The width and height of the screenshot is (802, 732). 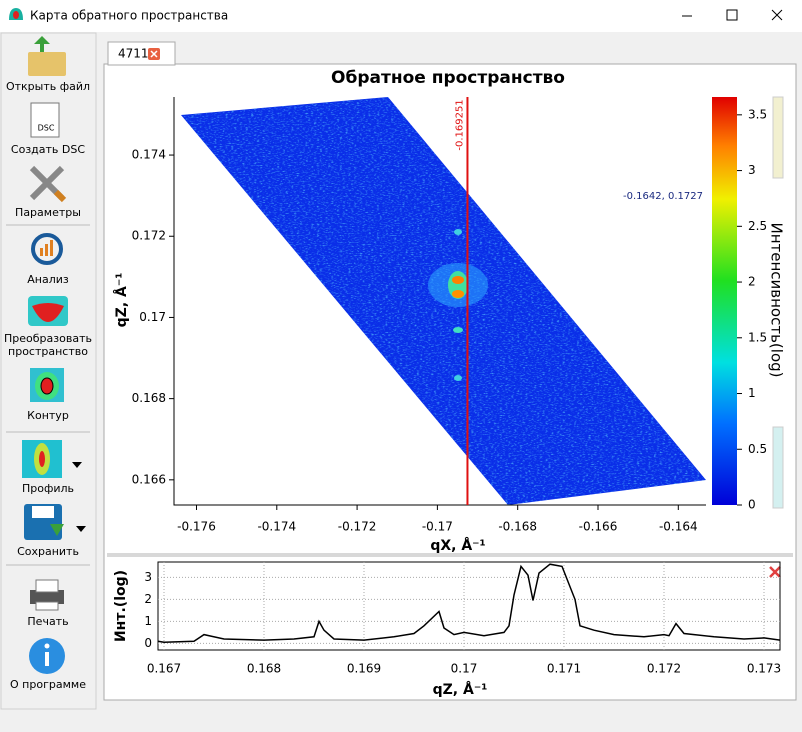 What do you see at coordinates (196, 527) in the screenshot?
I see `x-tick-label: -0.176` at bounding box center [196, 527].